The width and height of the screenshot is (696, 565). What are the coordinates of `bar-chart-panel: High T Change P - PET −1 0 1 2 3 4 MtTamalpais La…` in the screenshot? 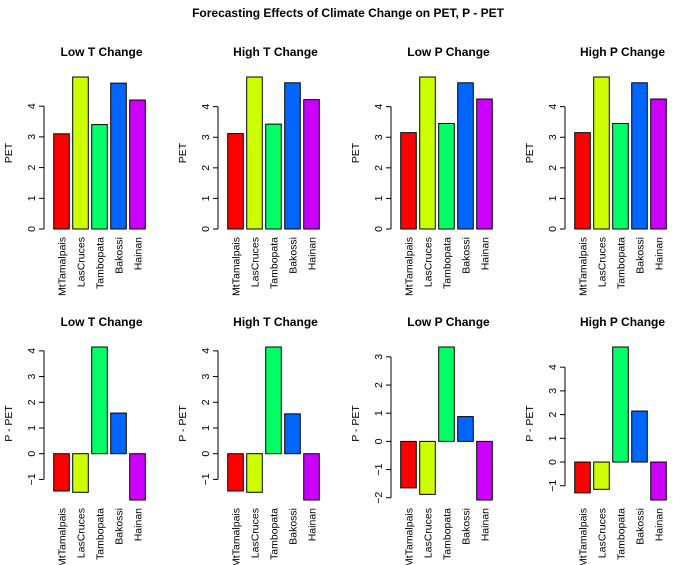 It's located at (248, 440).